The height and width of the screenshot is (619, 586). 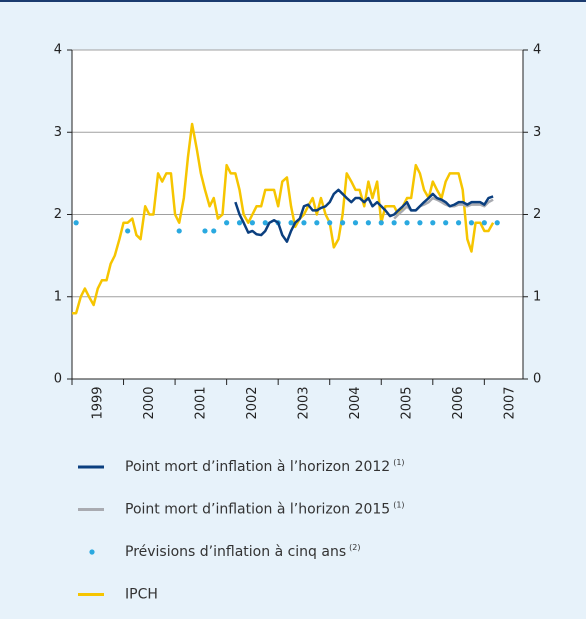 What do you see at coordinates (537, 132) in the screenshot?
I see `y2-tick-label: 3` at bounding box center [537, 132].